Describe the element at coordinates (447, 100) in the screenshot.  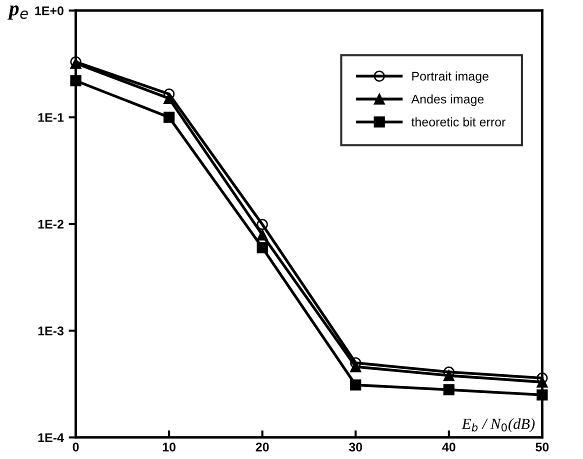
I see `legend-label: Andes image` at that location.